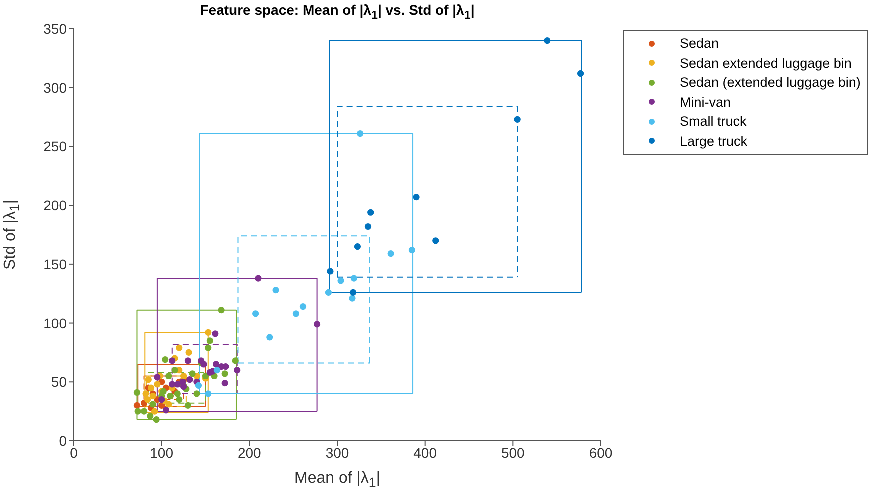  What do you see at coordinates (63, 440) in the screenshot?
I see `y-tick-label: 0` at bounding box center [63, 440].